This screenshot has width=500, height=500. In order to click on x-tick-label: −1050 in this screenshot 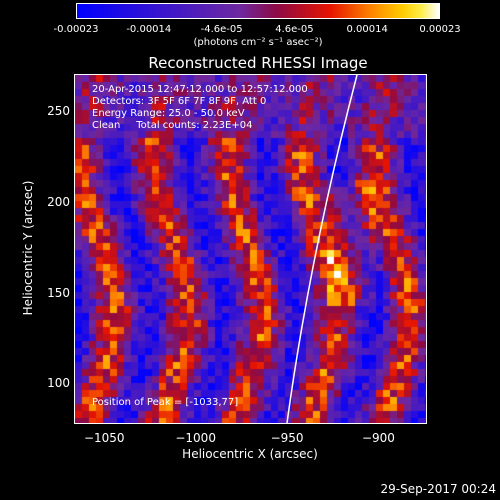, I will do `click(104, 438)`.